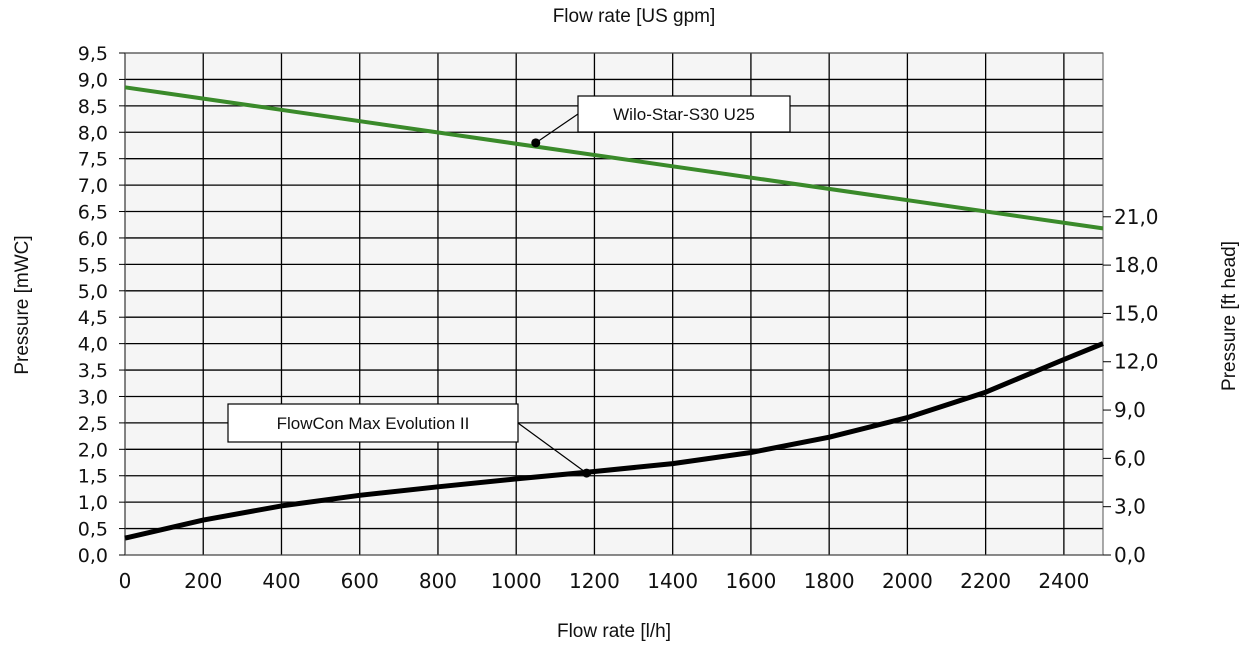 This screenshot has width=1255, height=649. What do you see at coordinates (1063, 581) in the screenshot?
I see `x-tick-label: 2400` at bounding box center [1063, 581].